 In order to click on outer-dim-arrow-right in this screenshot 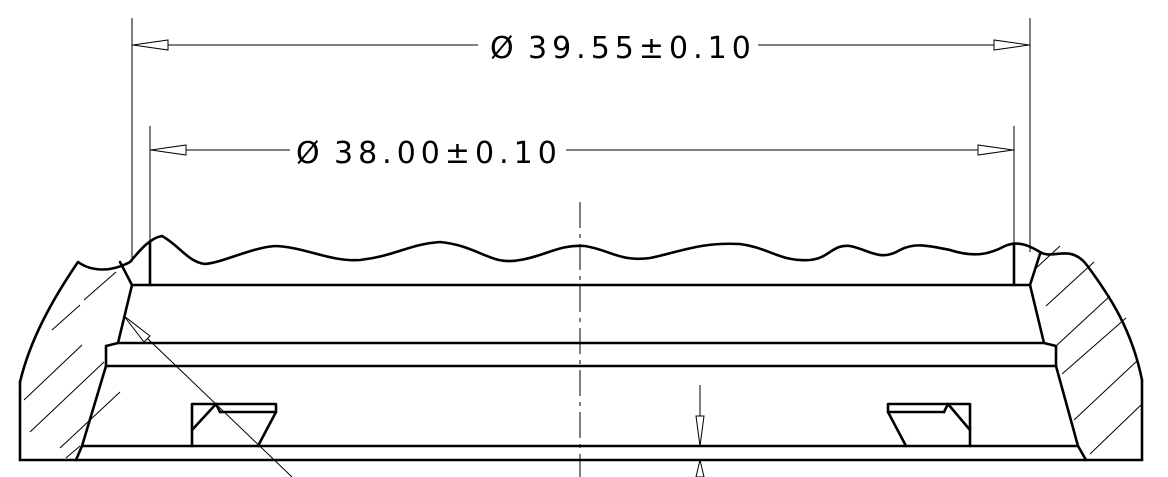, I will do `click(1011, 45)`.